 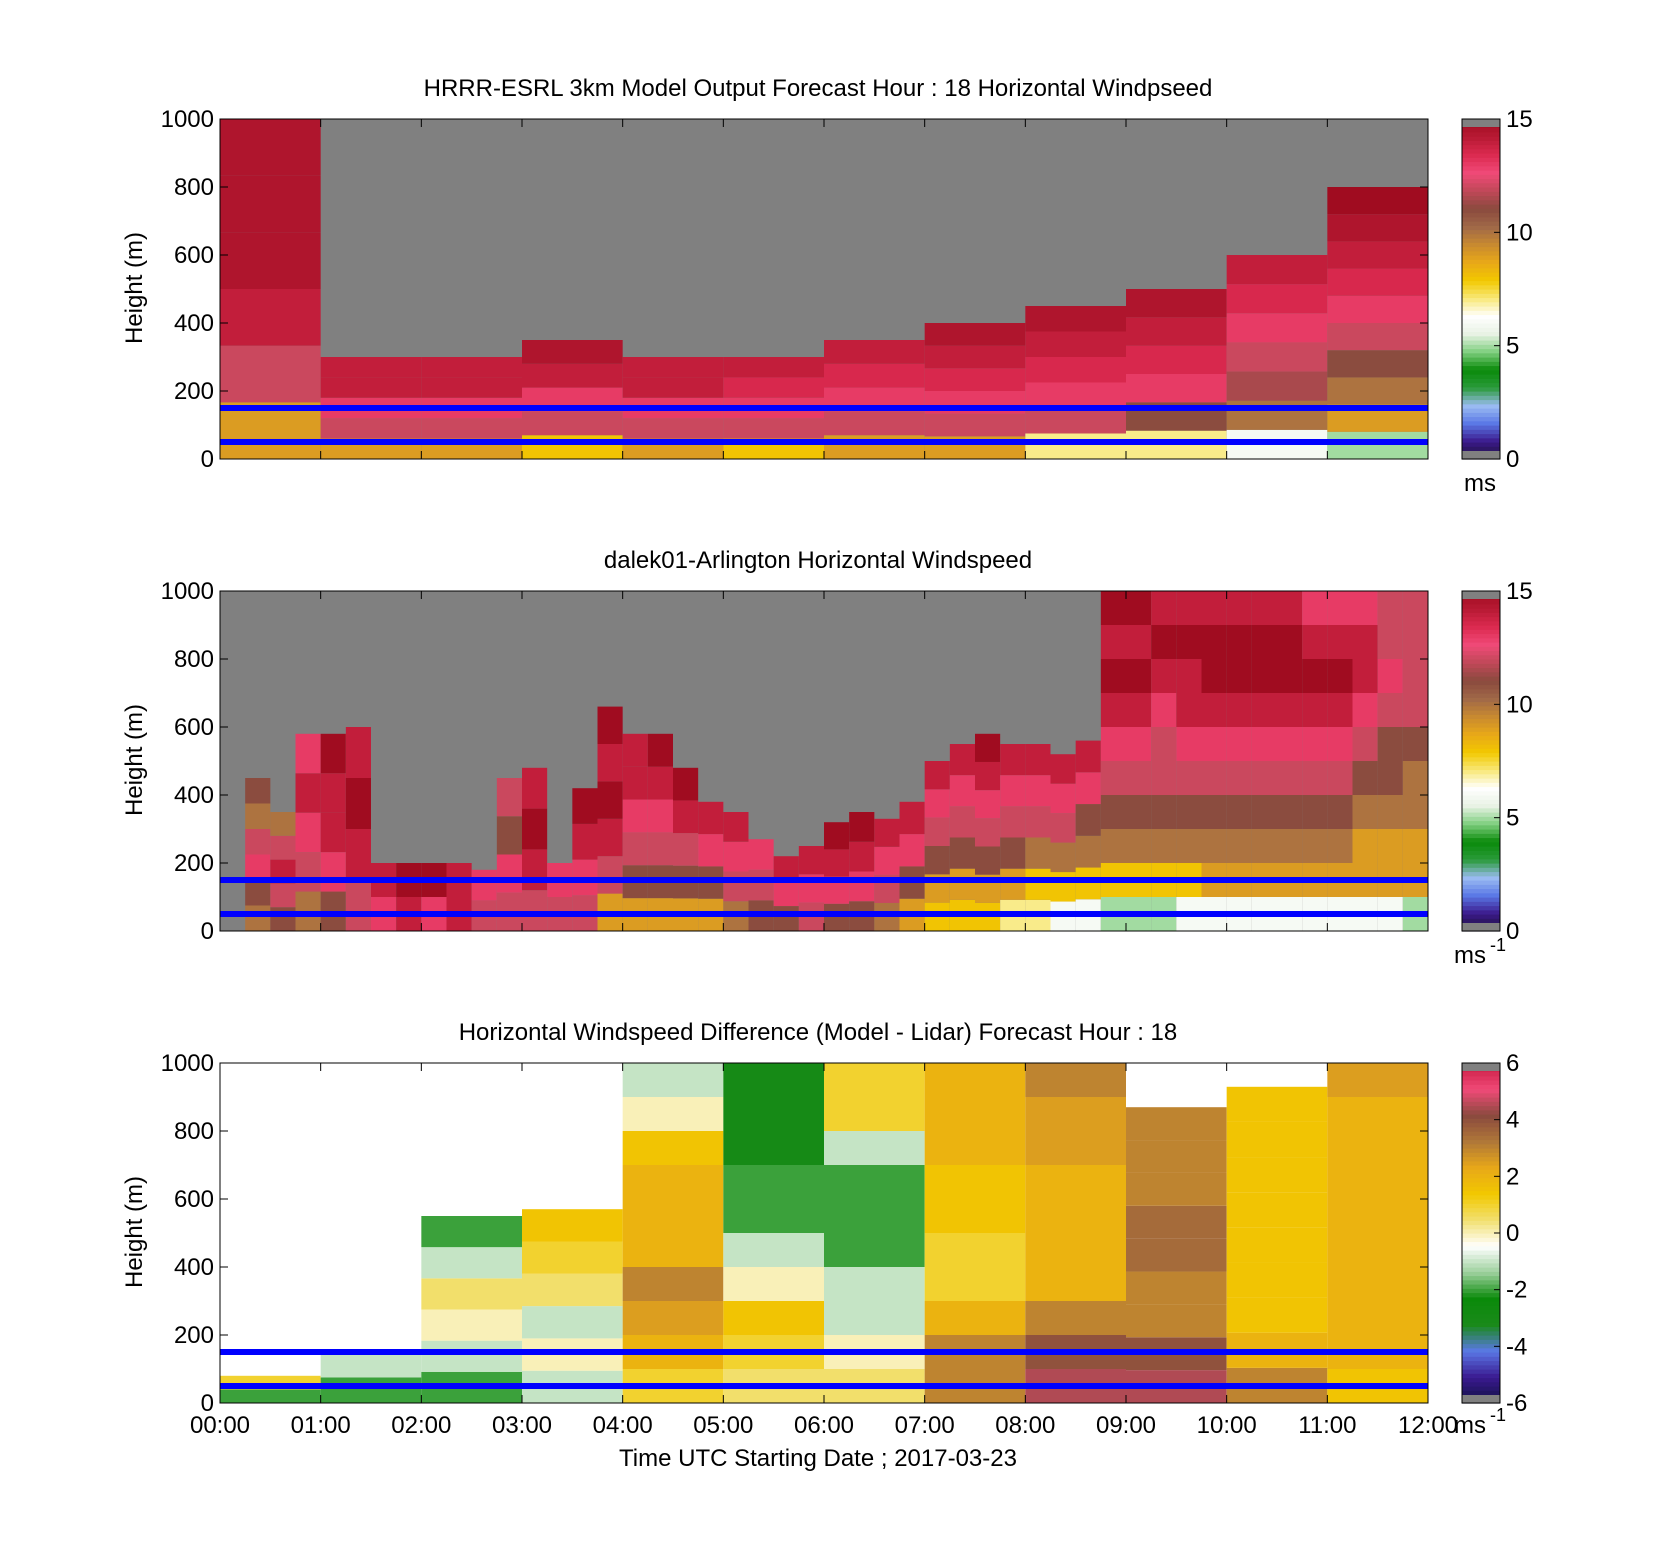 I want to click on colorbar-unit: ms, so click(x=1470, y=1425).